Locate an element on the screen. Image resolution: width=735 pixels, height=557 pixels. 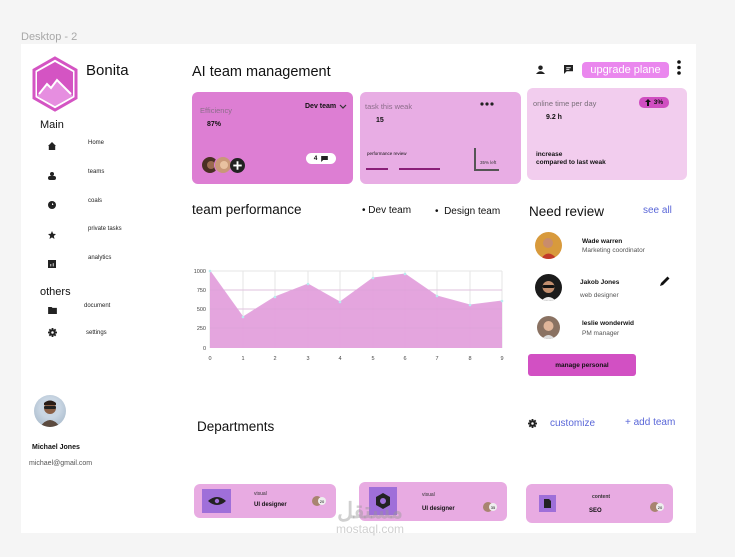
reviewer-name: Wade warren is located at coordinates (602, 241).